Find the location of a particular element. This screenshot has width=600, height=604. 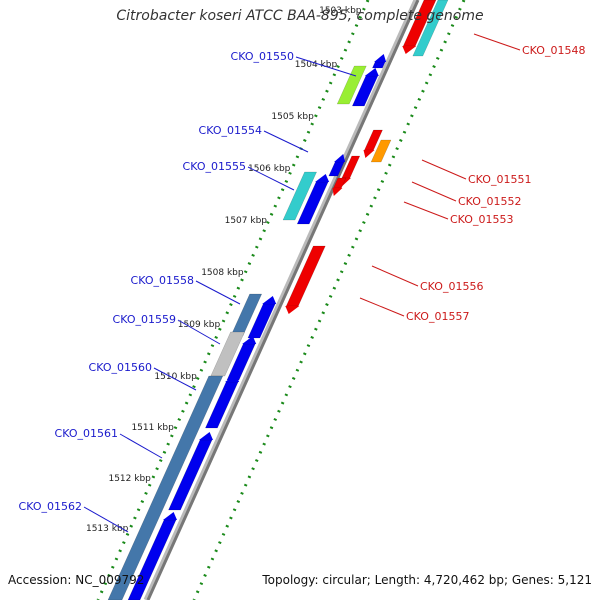

gene-cko01560b-fwd-head is located at coordinates (232, 378).